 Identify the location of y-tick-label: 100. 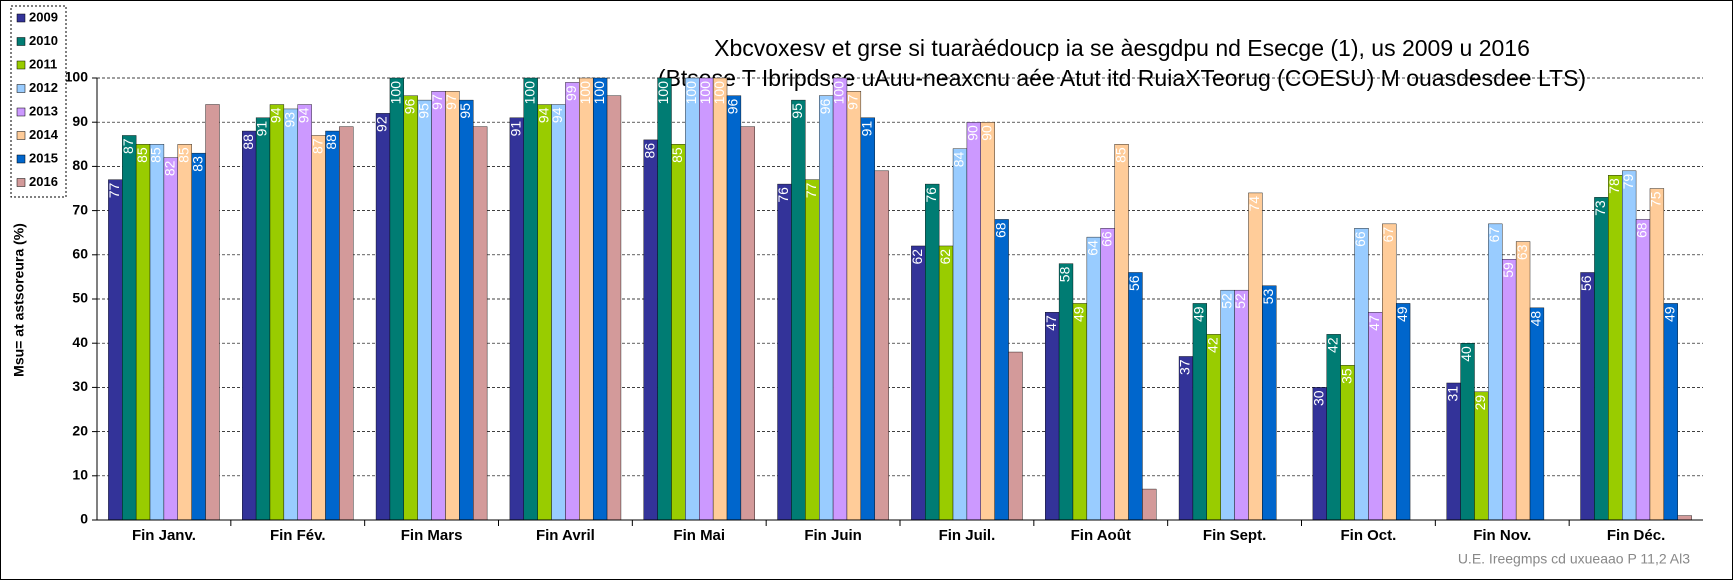
(77, 77).